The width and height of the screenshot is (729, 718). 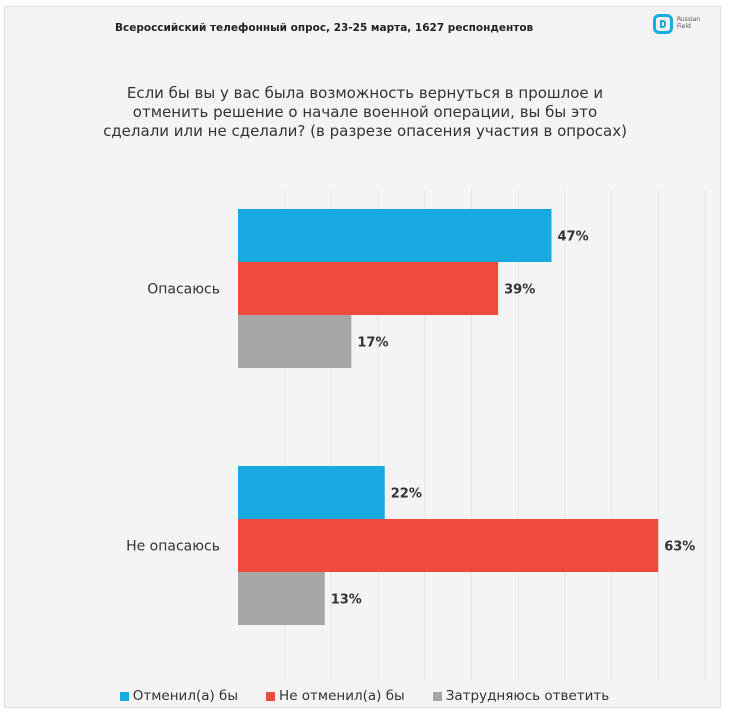 What do you see at coordinates (185, 696) in the screenshot?
I see `legend-label-cancel: Отменил(а) бы` at bounding box center [185, 696].